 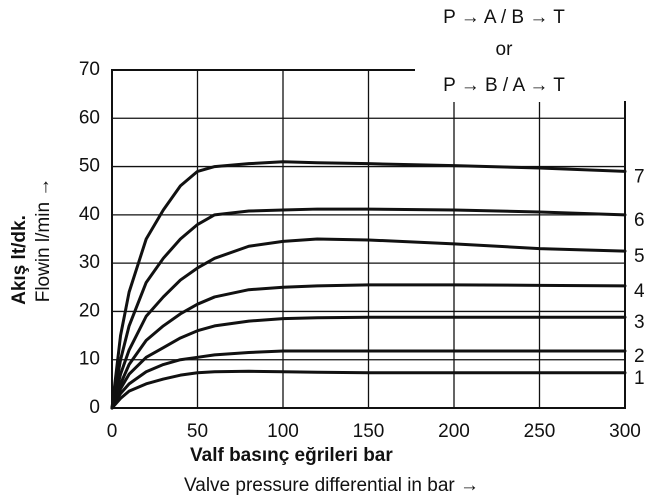 What do you see at coordinates (89, 117) in the screenshot?
I see `y-tick-label: 60` at bounding box center [89, 117].